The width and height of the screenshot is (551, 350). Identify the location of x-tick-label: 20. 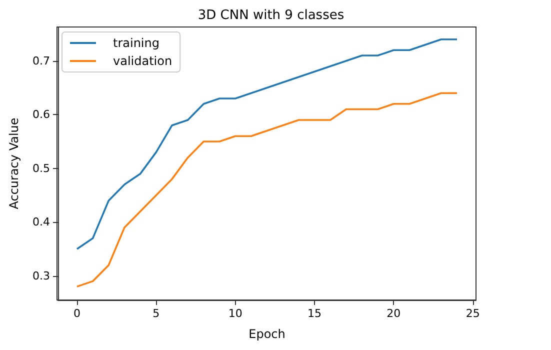
(393, 313).